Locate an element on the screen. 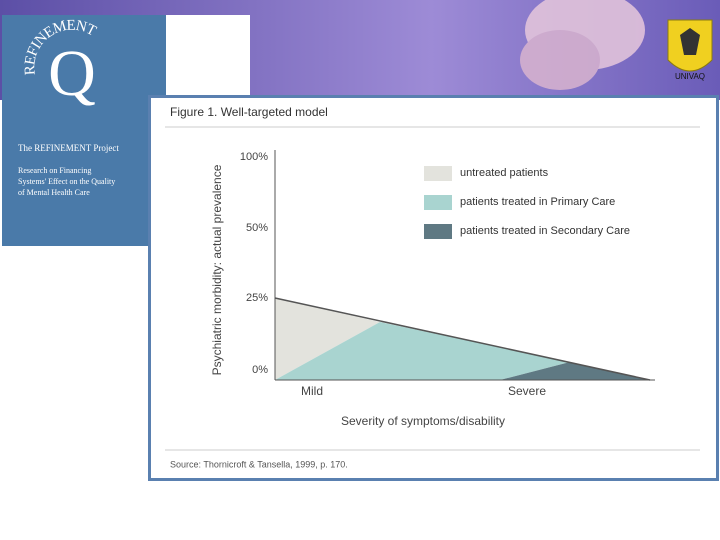  panel-line: Research on Financing is located at coordinates (54, 170).